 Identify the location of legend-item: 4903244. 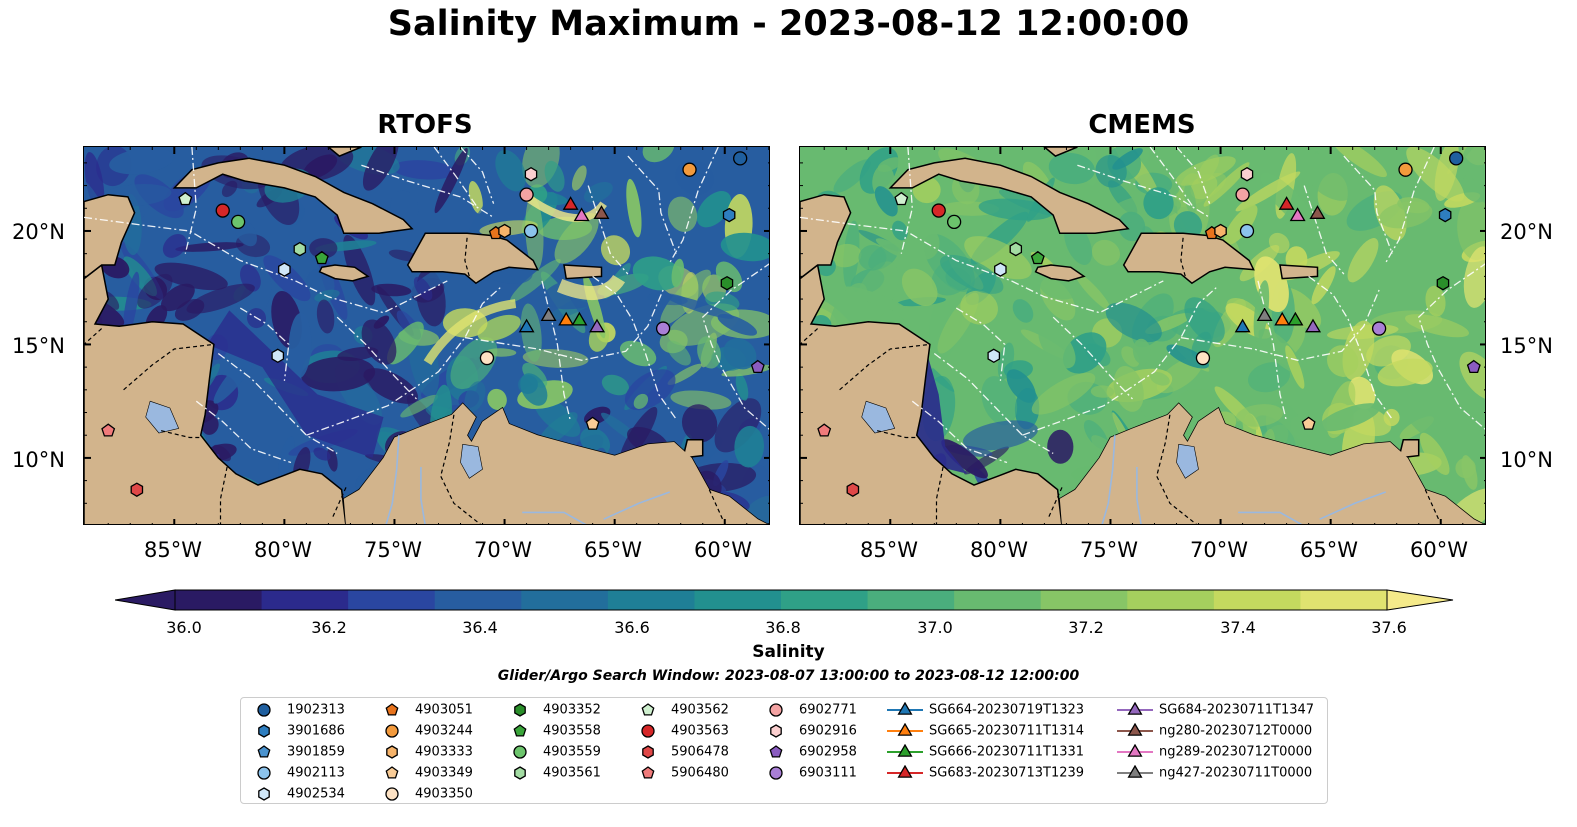
(428, 731).